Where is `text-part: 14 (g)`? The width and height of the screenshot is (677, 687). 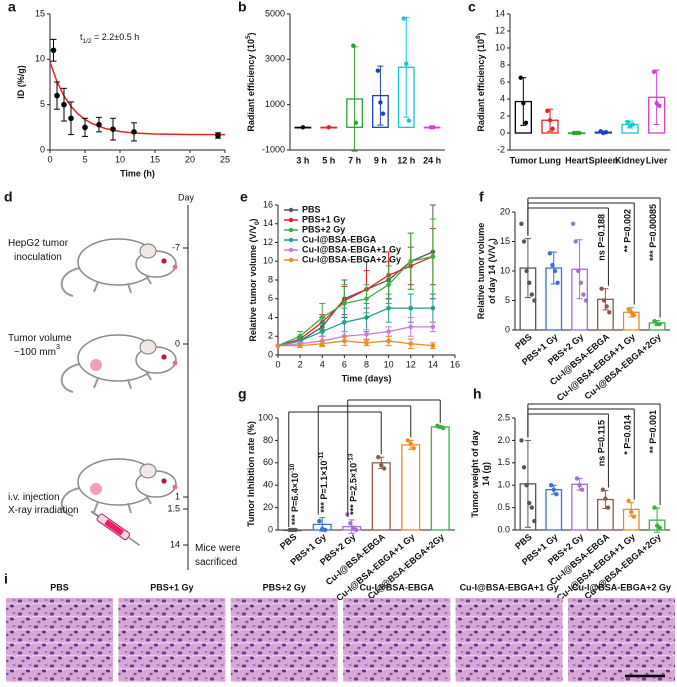 text-part: 14 (g) is located at coordinates (486, 474).